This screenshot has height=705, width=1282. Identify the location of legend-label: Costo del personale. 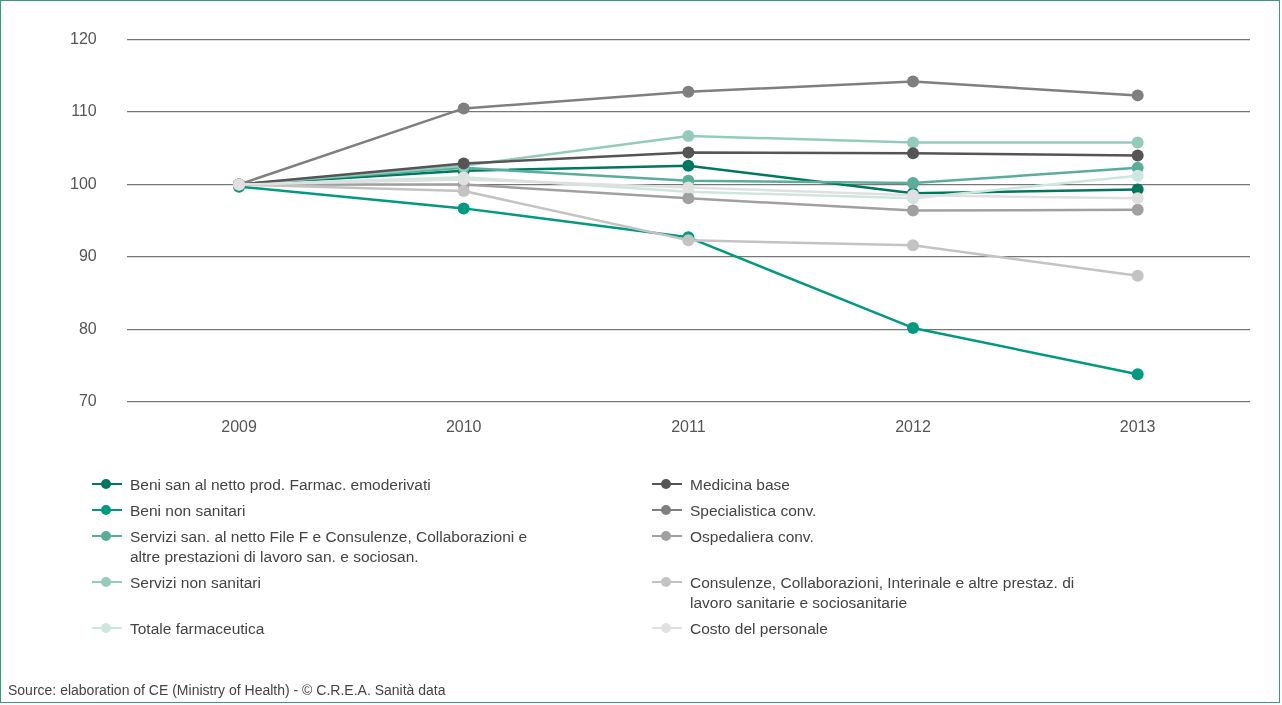
(759, 629).